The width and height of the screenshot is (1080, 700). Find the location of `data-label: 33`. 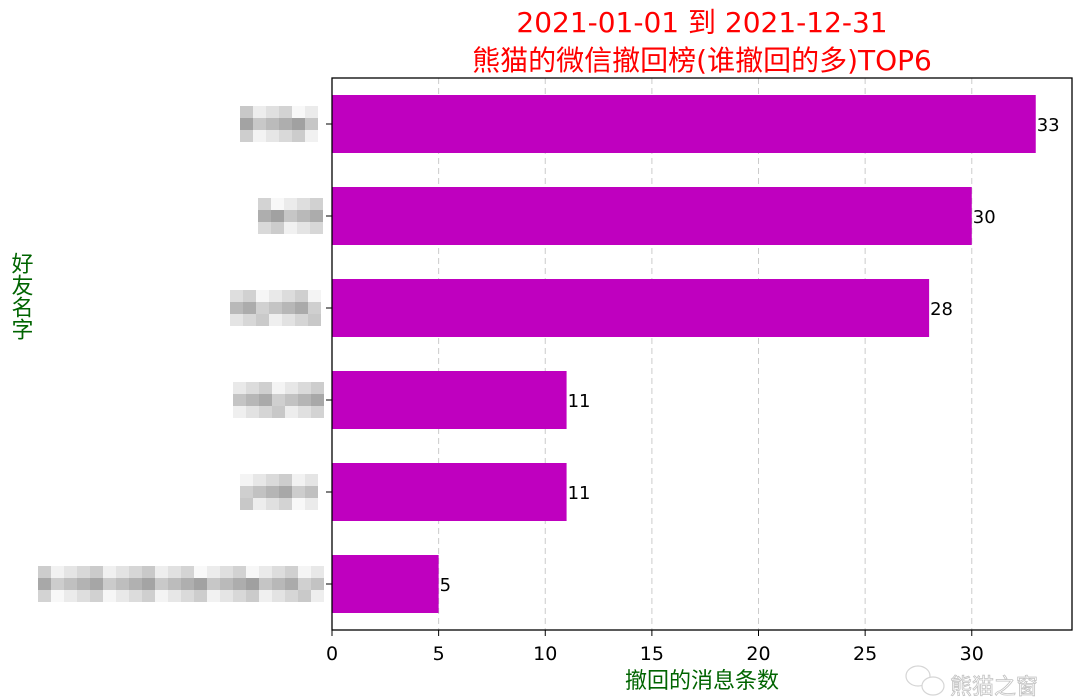

data-label: 33 is located at coordinates (1048, 125).